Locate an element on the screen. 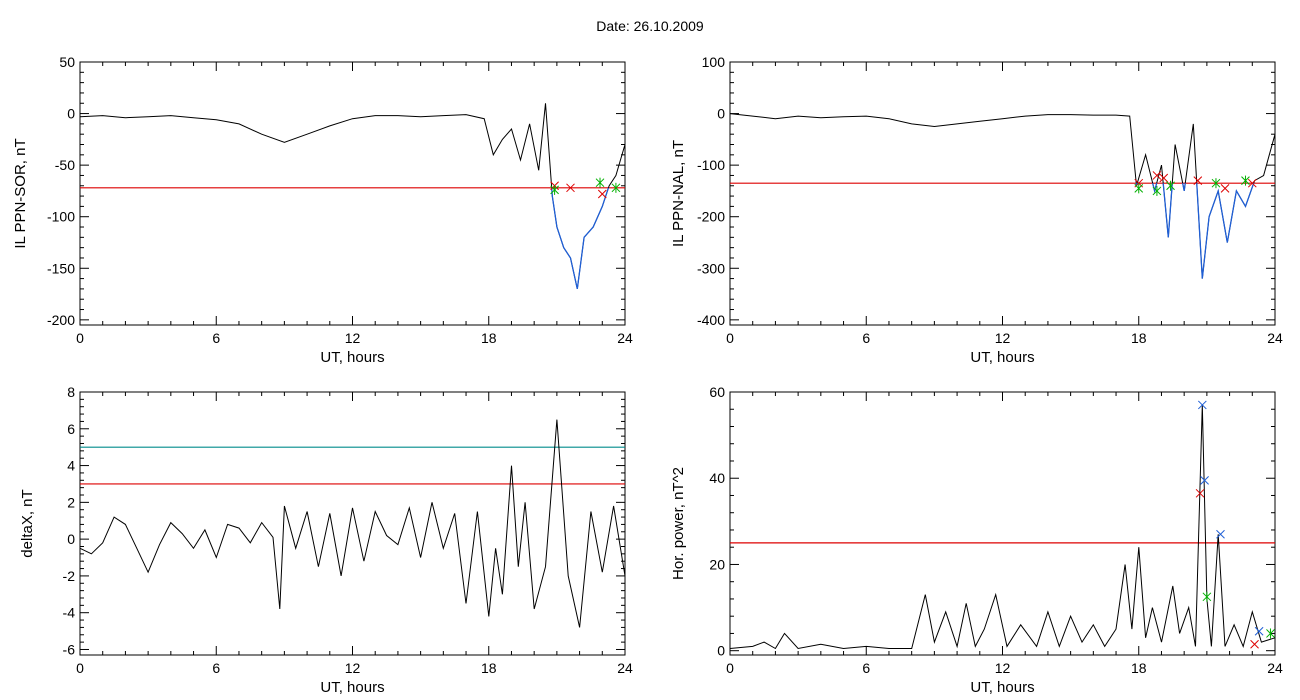 This screenshot has width=1300, height=700. y-tick-label: 50 is located at coordinates (67, 62).